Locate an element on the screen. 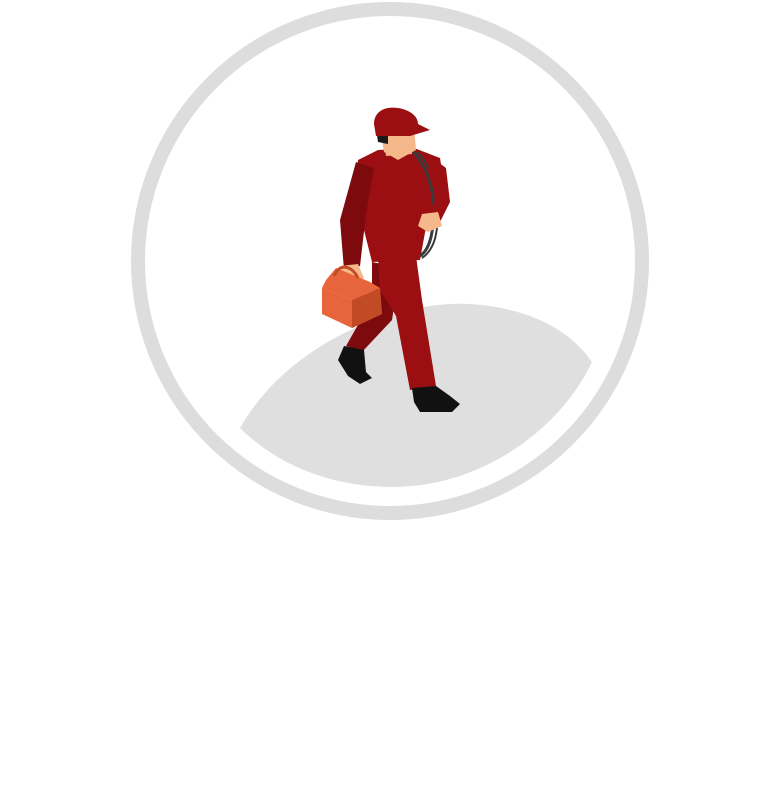 Image resolution: width=770 pixels, height=804 pixels. toolbox-lid is located at coordinates (351, 284).